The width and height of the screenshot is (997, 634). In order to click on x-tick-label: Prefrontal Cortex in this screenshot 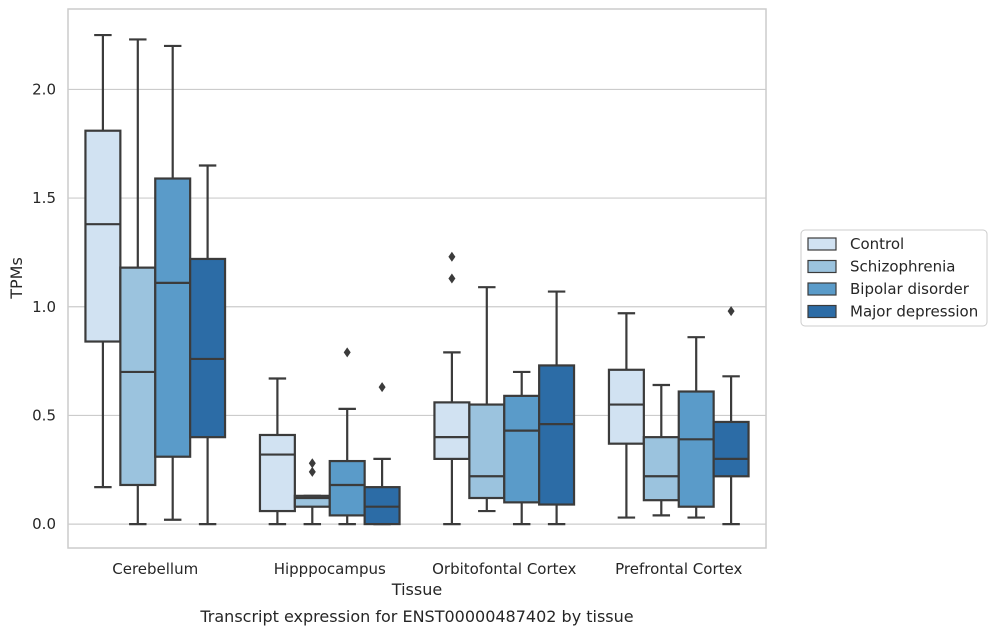, I will do `click(678, 569)`.